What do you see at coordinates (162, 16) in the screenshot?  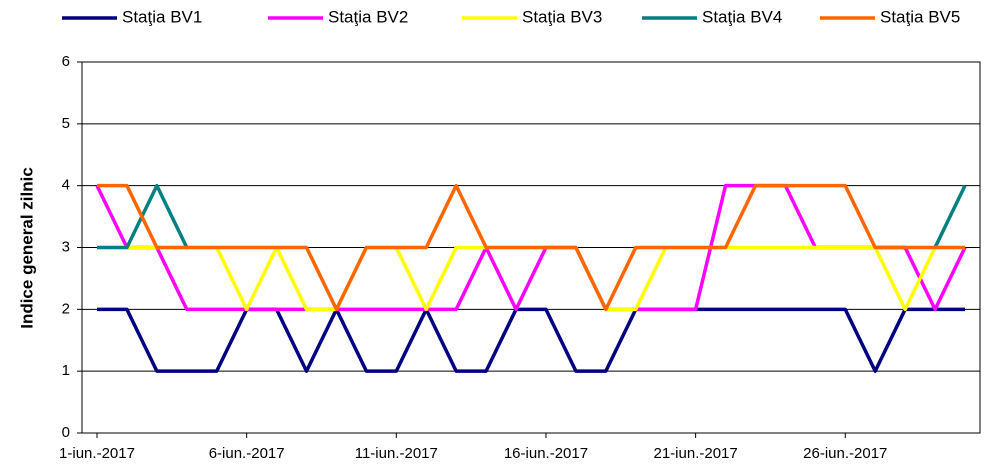 I see `legend-label: Staţia BV1` at bounding box center [162, 16].